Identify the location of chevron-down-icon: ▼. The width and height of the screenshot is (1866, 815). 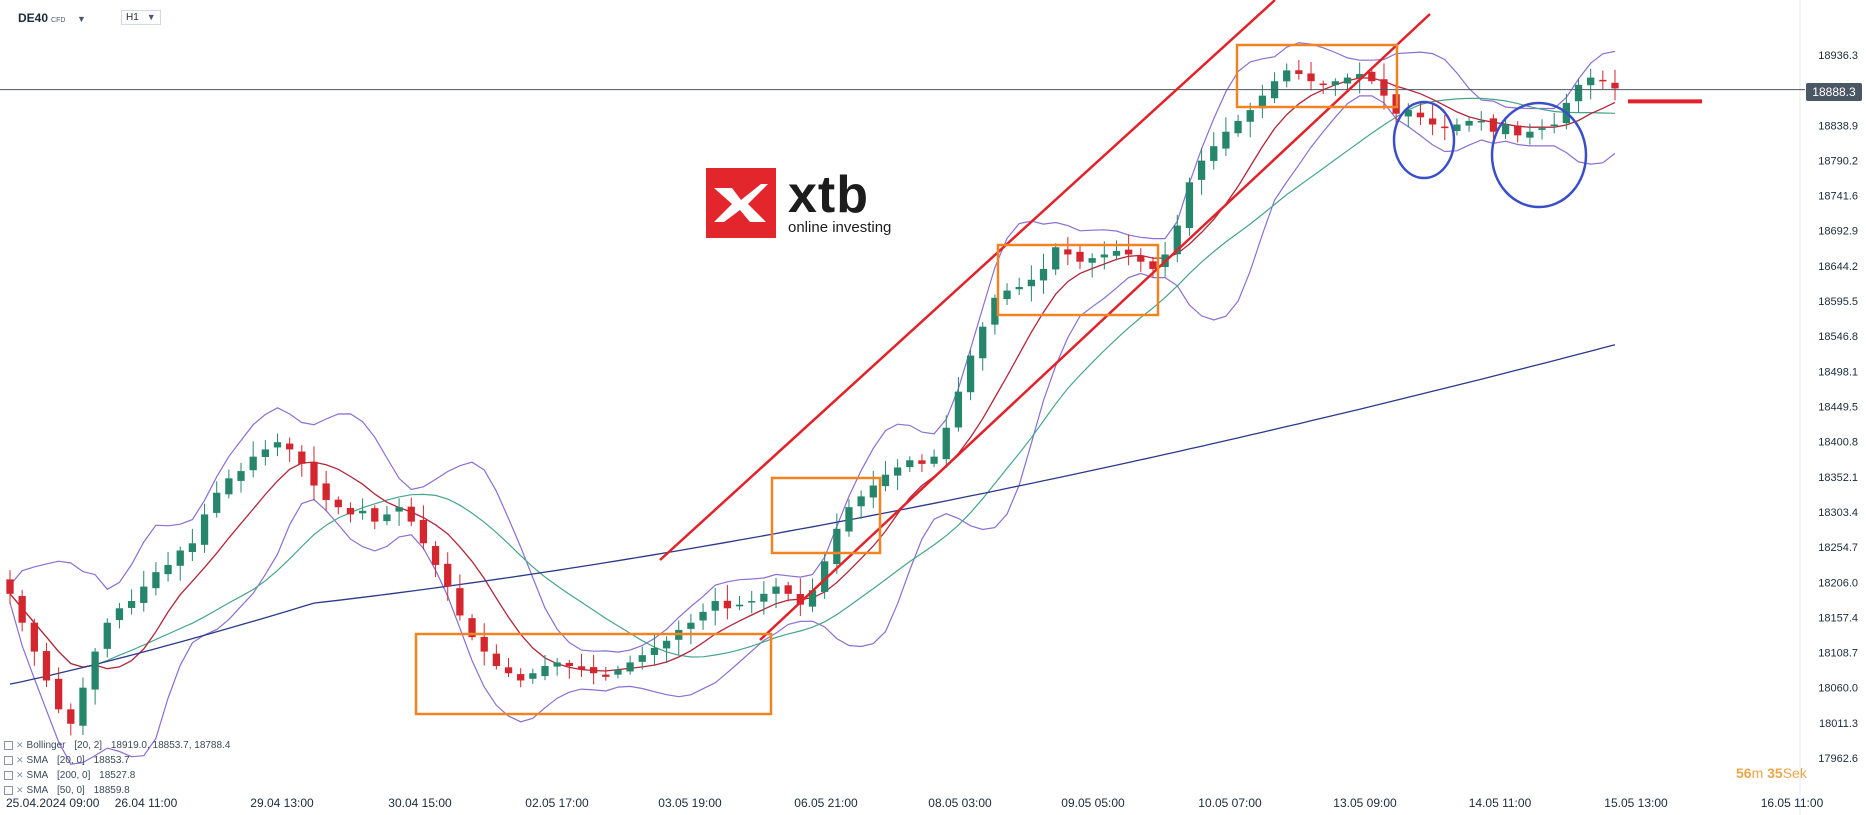
(81, 19).